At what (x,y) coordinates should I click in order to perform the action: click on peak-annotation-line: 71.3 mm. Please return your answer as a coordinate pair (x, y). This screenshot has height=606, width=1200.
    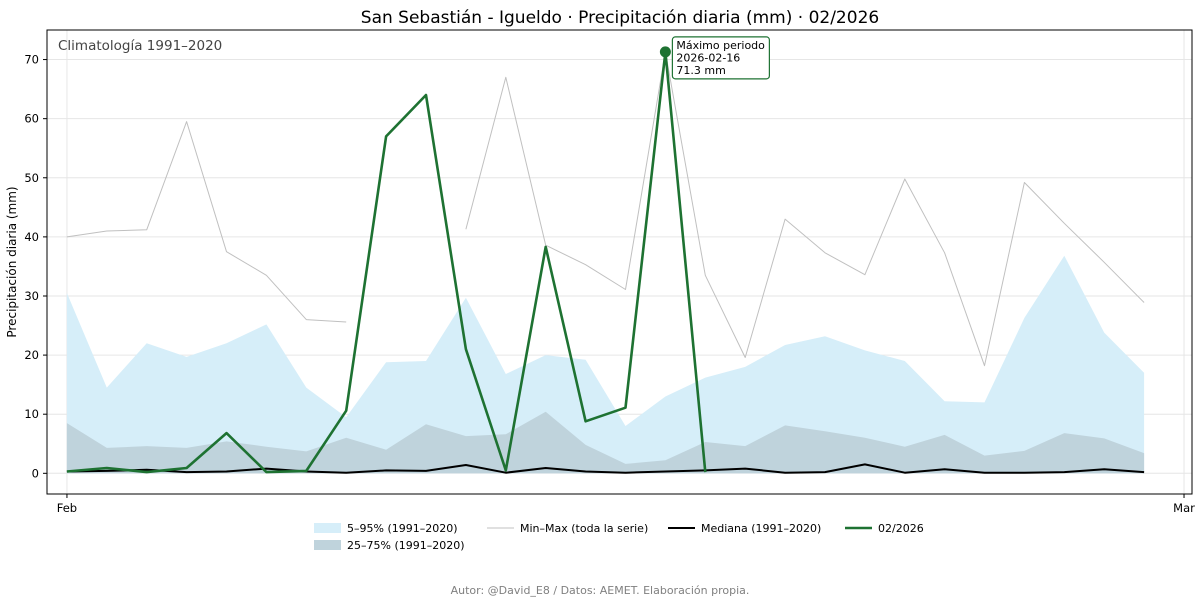
    Looking at the image, I should click on (700, 70).